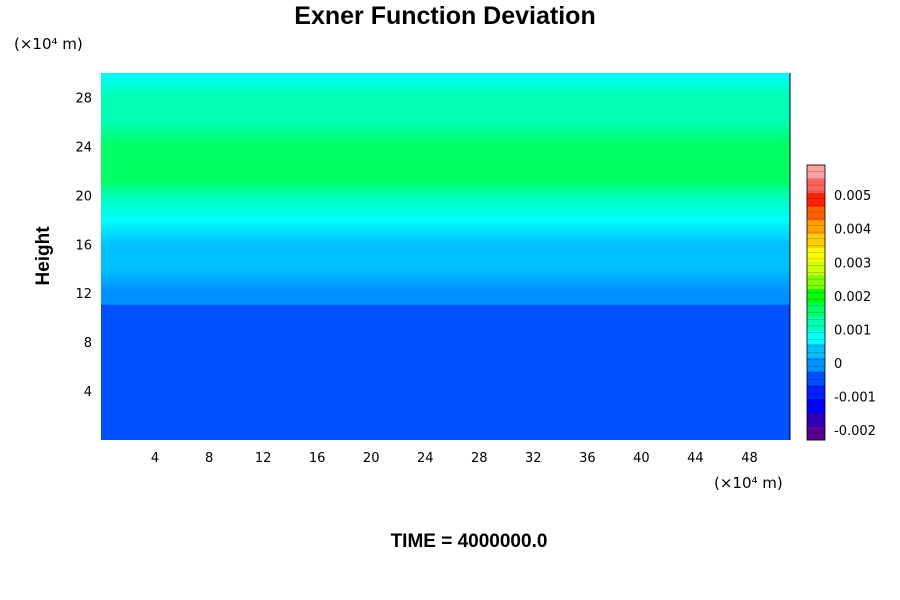 Image resolution: width=900 pixels, height=600 pixels. Describe the element at coordinates (88, 343) in the screenshot. I see `y-tick-label: 8` at that location.